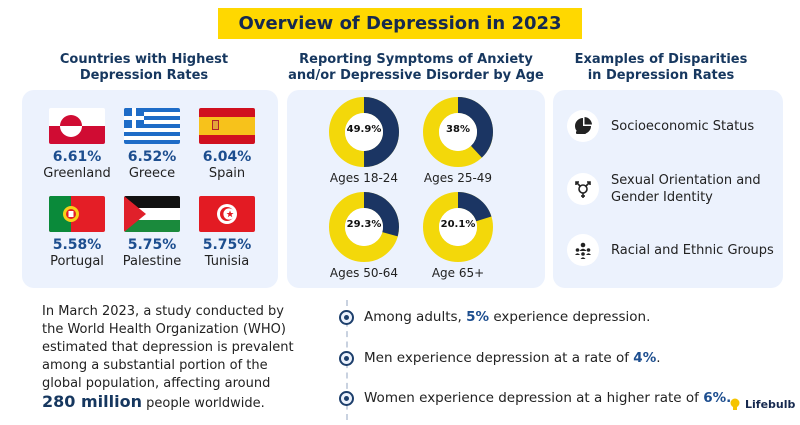 Image resolution: width=800 pixels, height=425 pixels. I want to click on fact-item: Among adults, 5% experience depression., so click(494, 317).